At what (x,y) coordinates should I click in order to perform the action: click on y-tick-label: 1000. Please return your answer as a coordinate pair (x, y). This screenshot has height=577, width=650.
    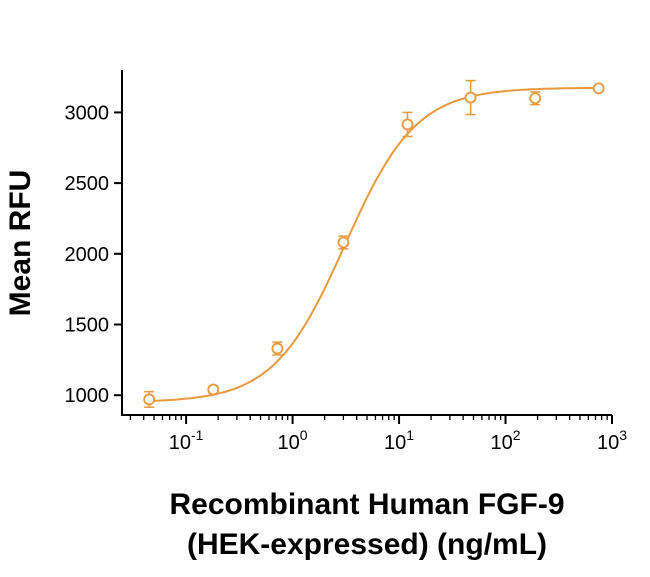
    Looking at the image, I should click on (87, 396).